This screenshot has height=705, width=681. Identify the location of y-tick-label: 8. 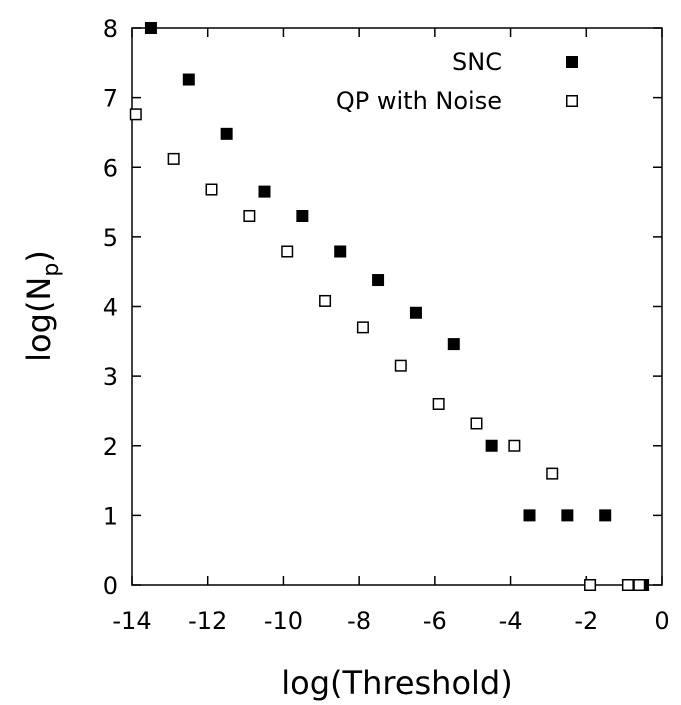
(110, 29).